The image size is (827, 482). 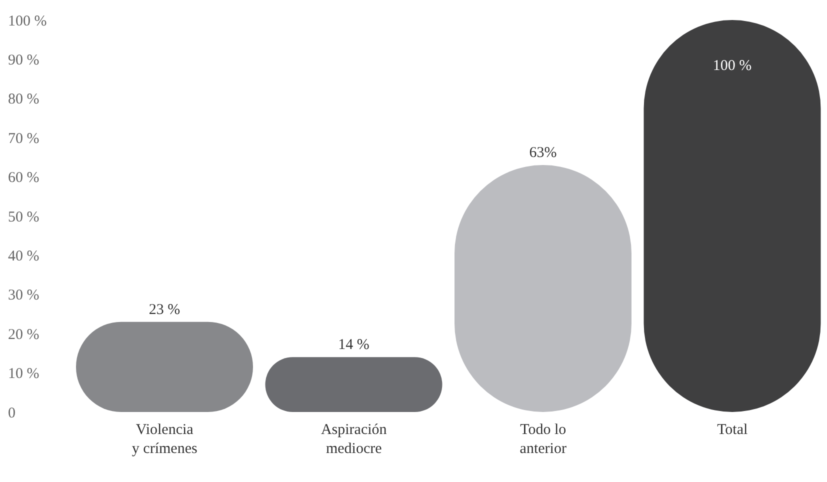 What do you see at coordinates (12, 413) in the screenshot?
I see `y-tick-label: 0` at bounding box center [12, 413].